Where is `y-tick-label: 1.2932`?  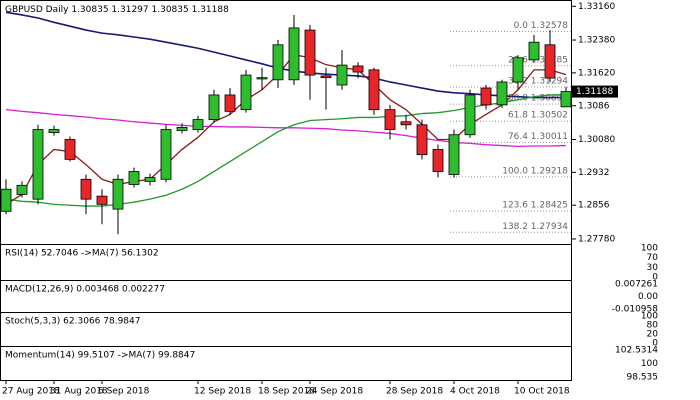 y-tick-label: 1.2932 is located at coordinates (594, 173).